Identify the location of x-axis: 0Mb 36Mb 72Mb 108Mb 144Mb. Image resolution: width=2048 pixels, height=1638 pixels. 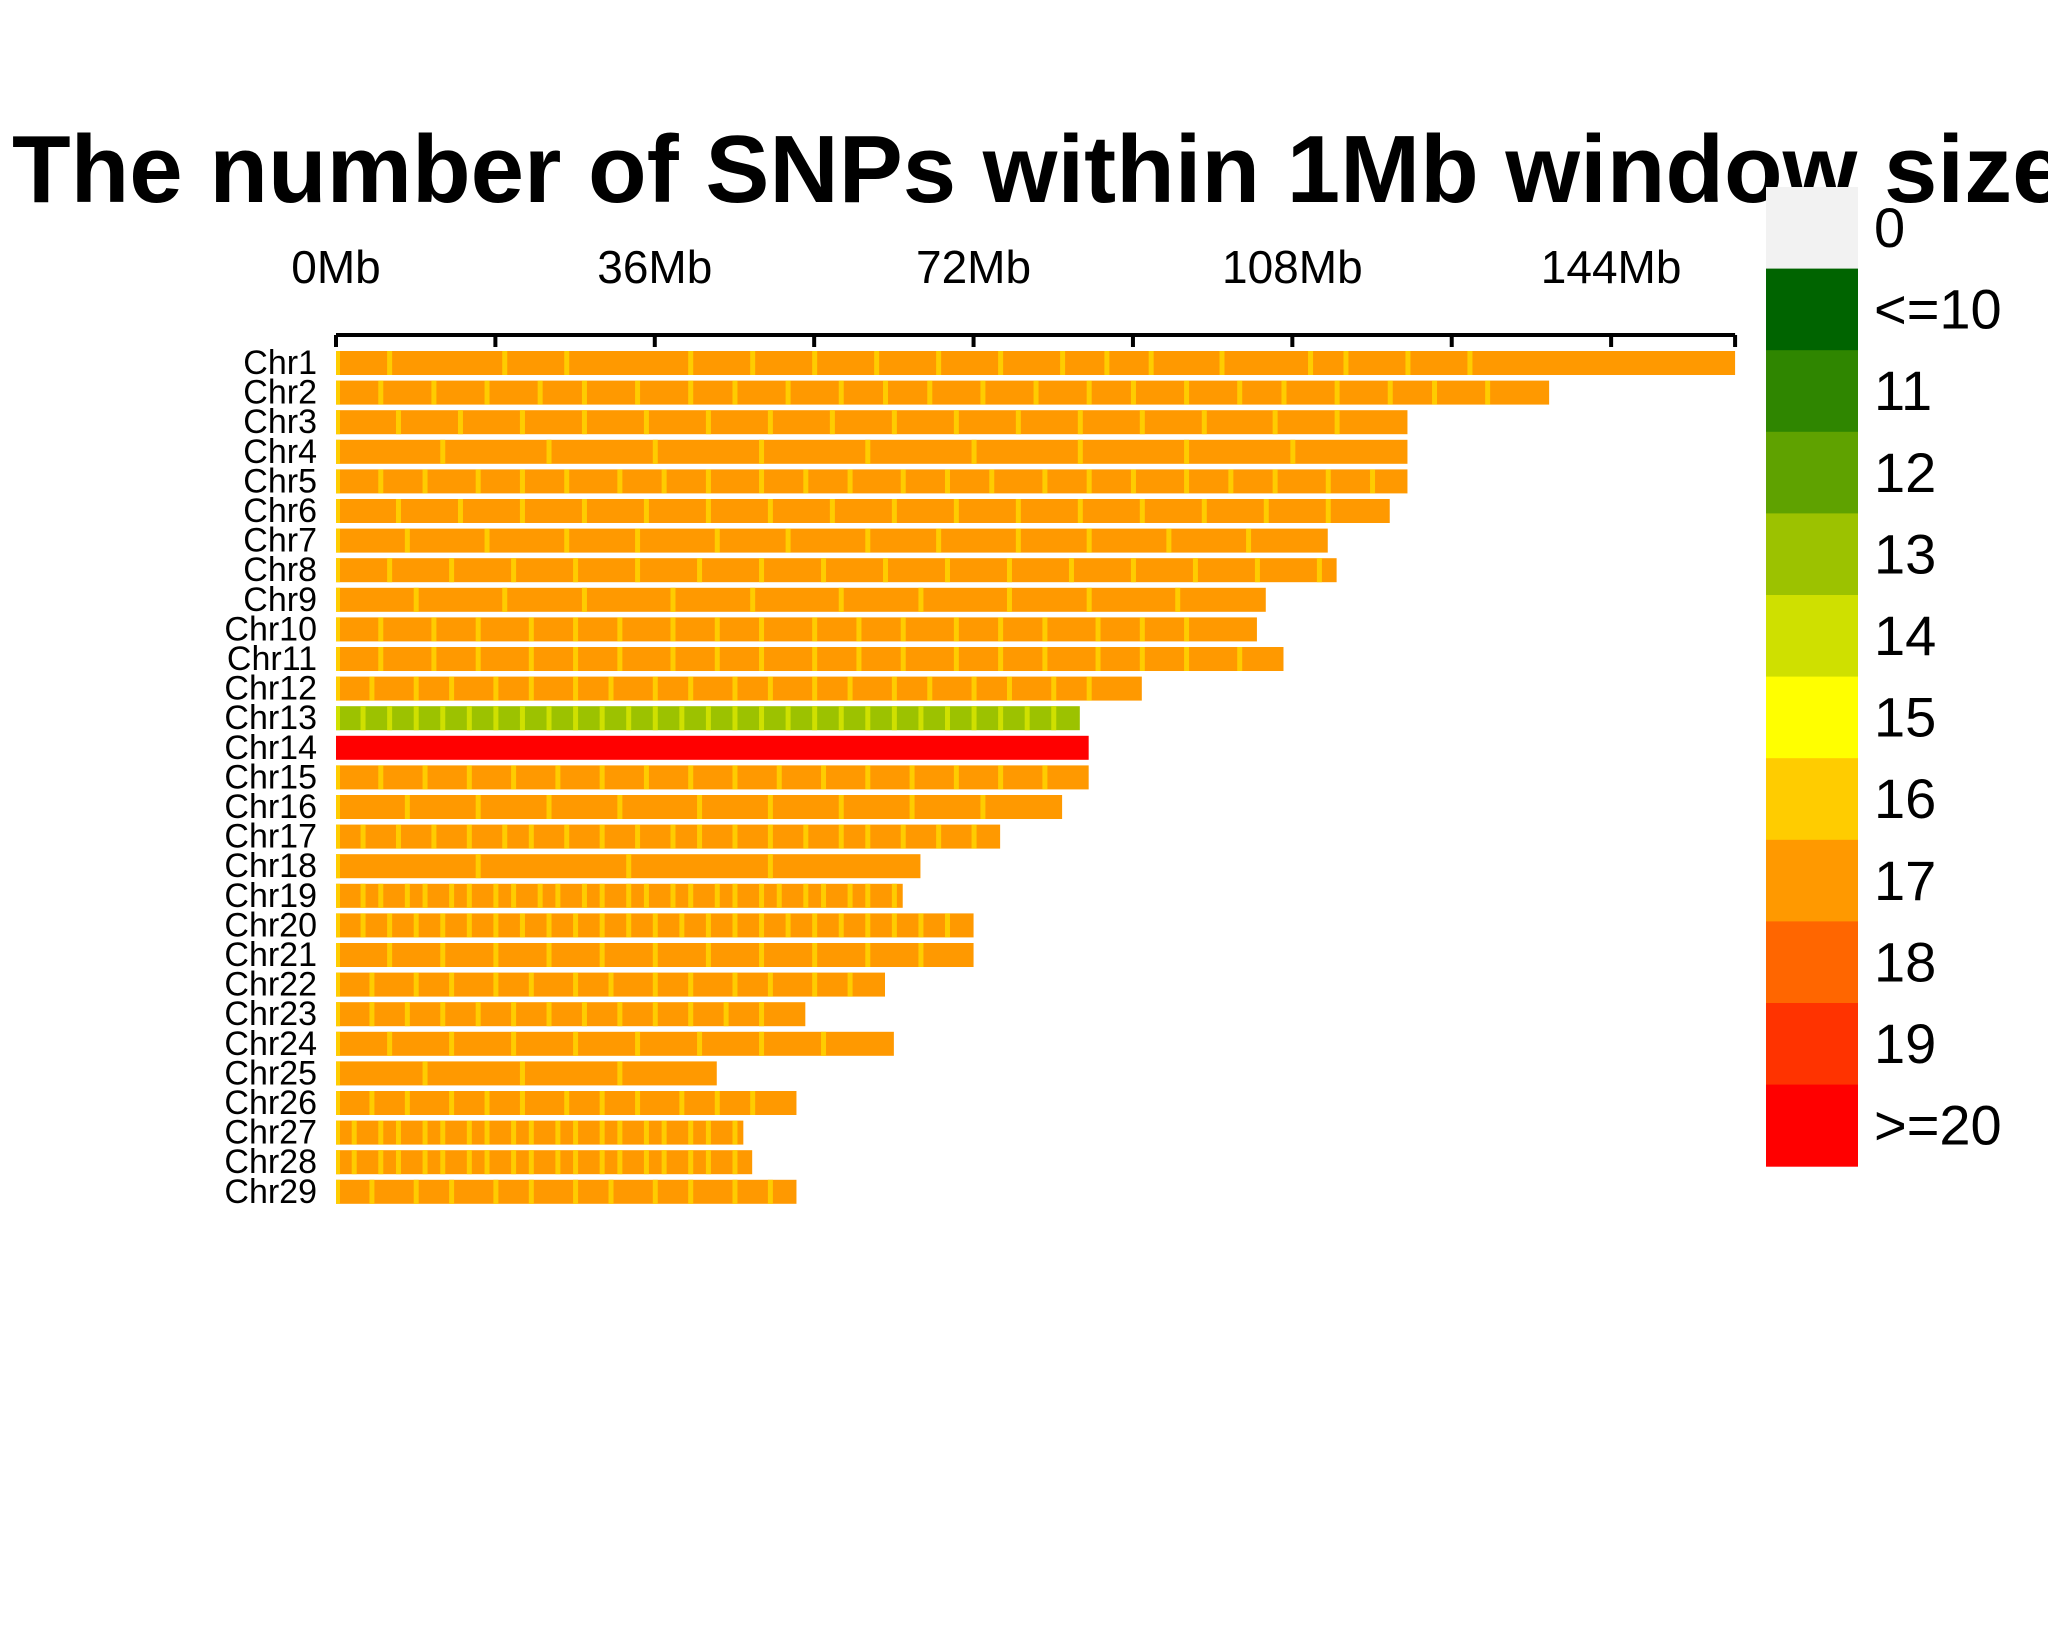
(1014, 294).